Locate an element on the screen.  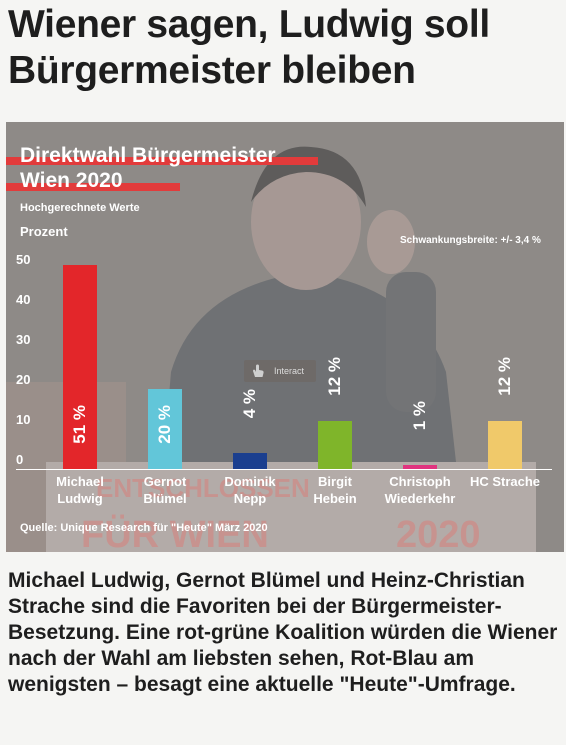
interact-button: Interact is located at coordinates (280, 371).